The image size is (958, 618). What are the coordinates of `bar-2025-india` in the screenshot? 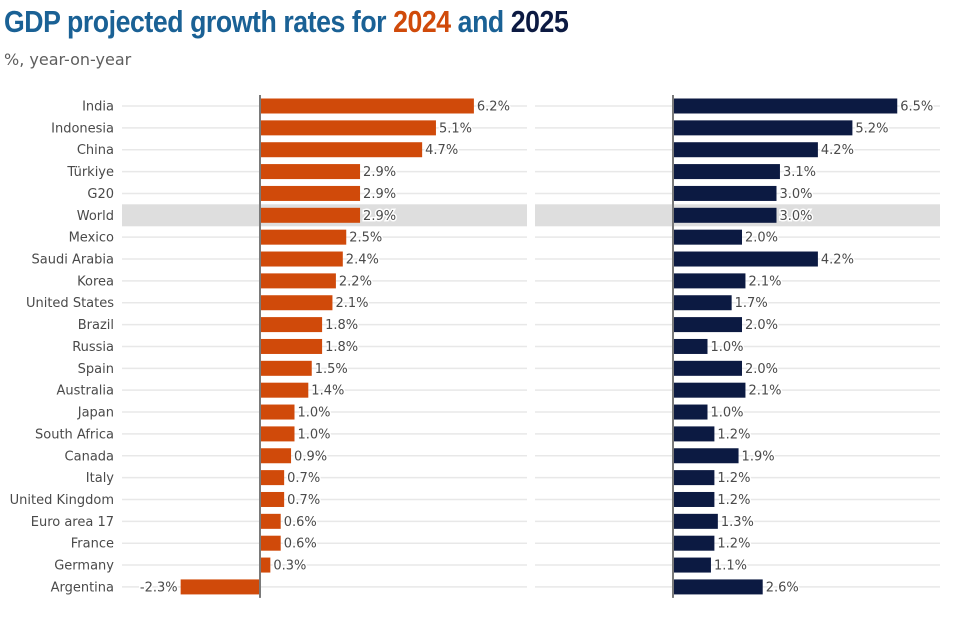 It's located at (785, 106).